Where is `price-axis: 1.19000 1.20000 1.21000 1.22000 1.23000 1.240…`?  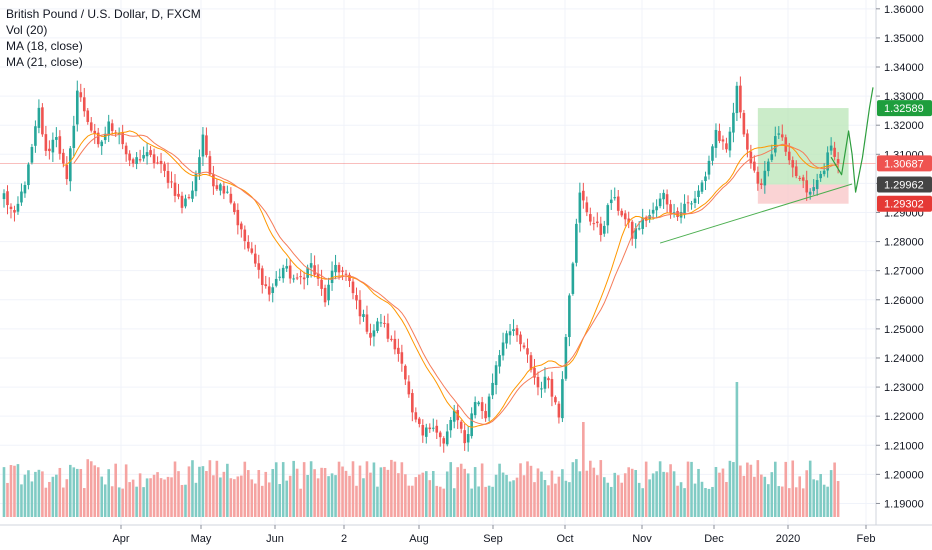 price-axis: 1.19000 1.20000 1.21000 1.22000 1.23000 1.240… is located at coordinates (903, 262).